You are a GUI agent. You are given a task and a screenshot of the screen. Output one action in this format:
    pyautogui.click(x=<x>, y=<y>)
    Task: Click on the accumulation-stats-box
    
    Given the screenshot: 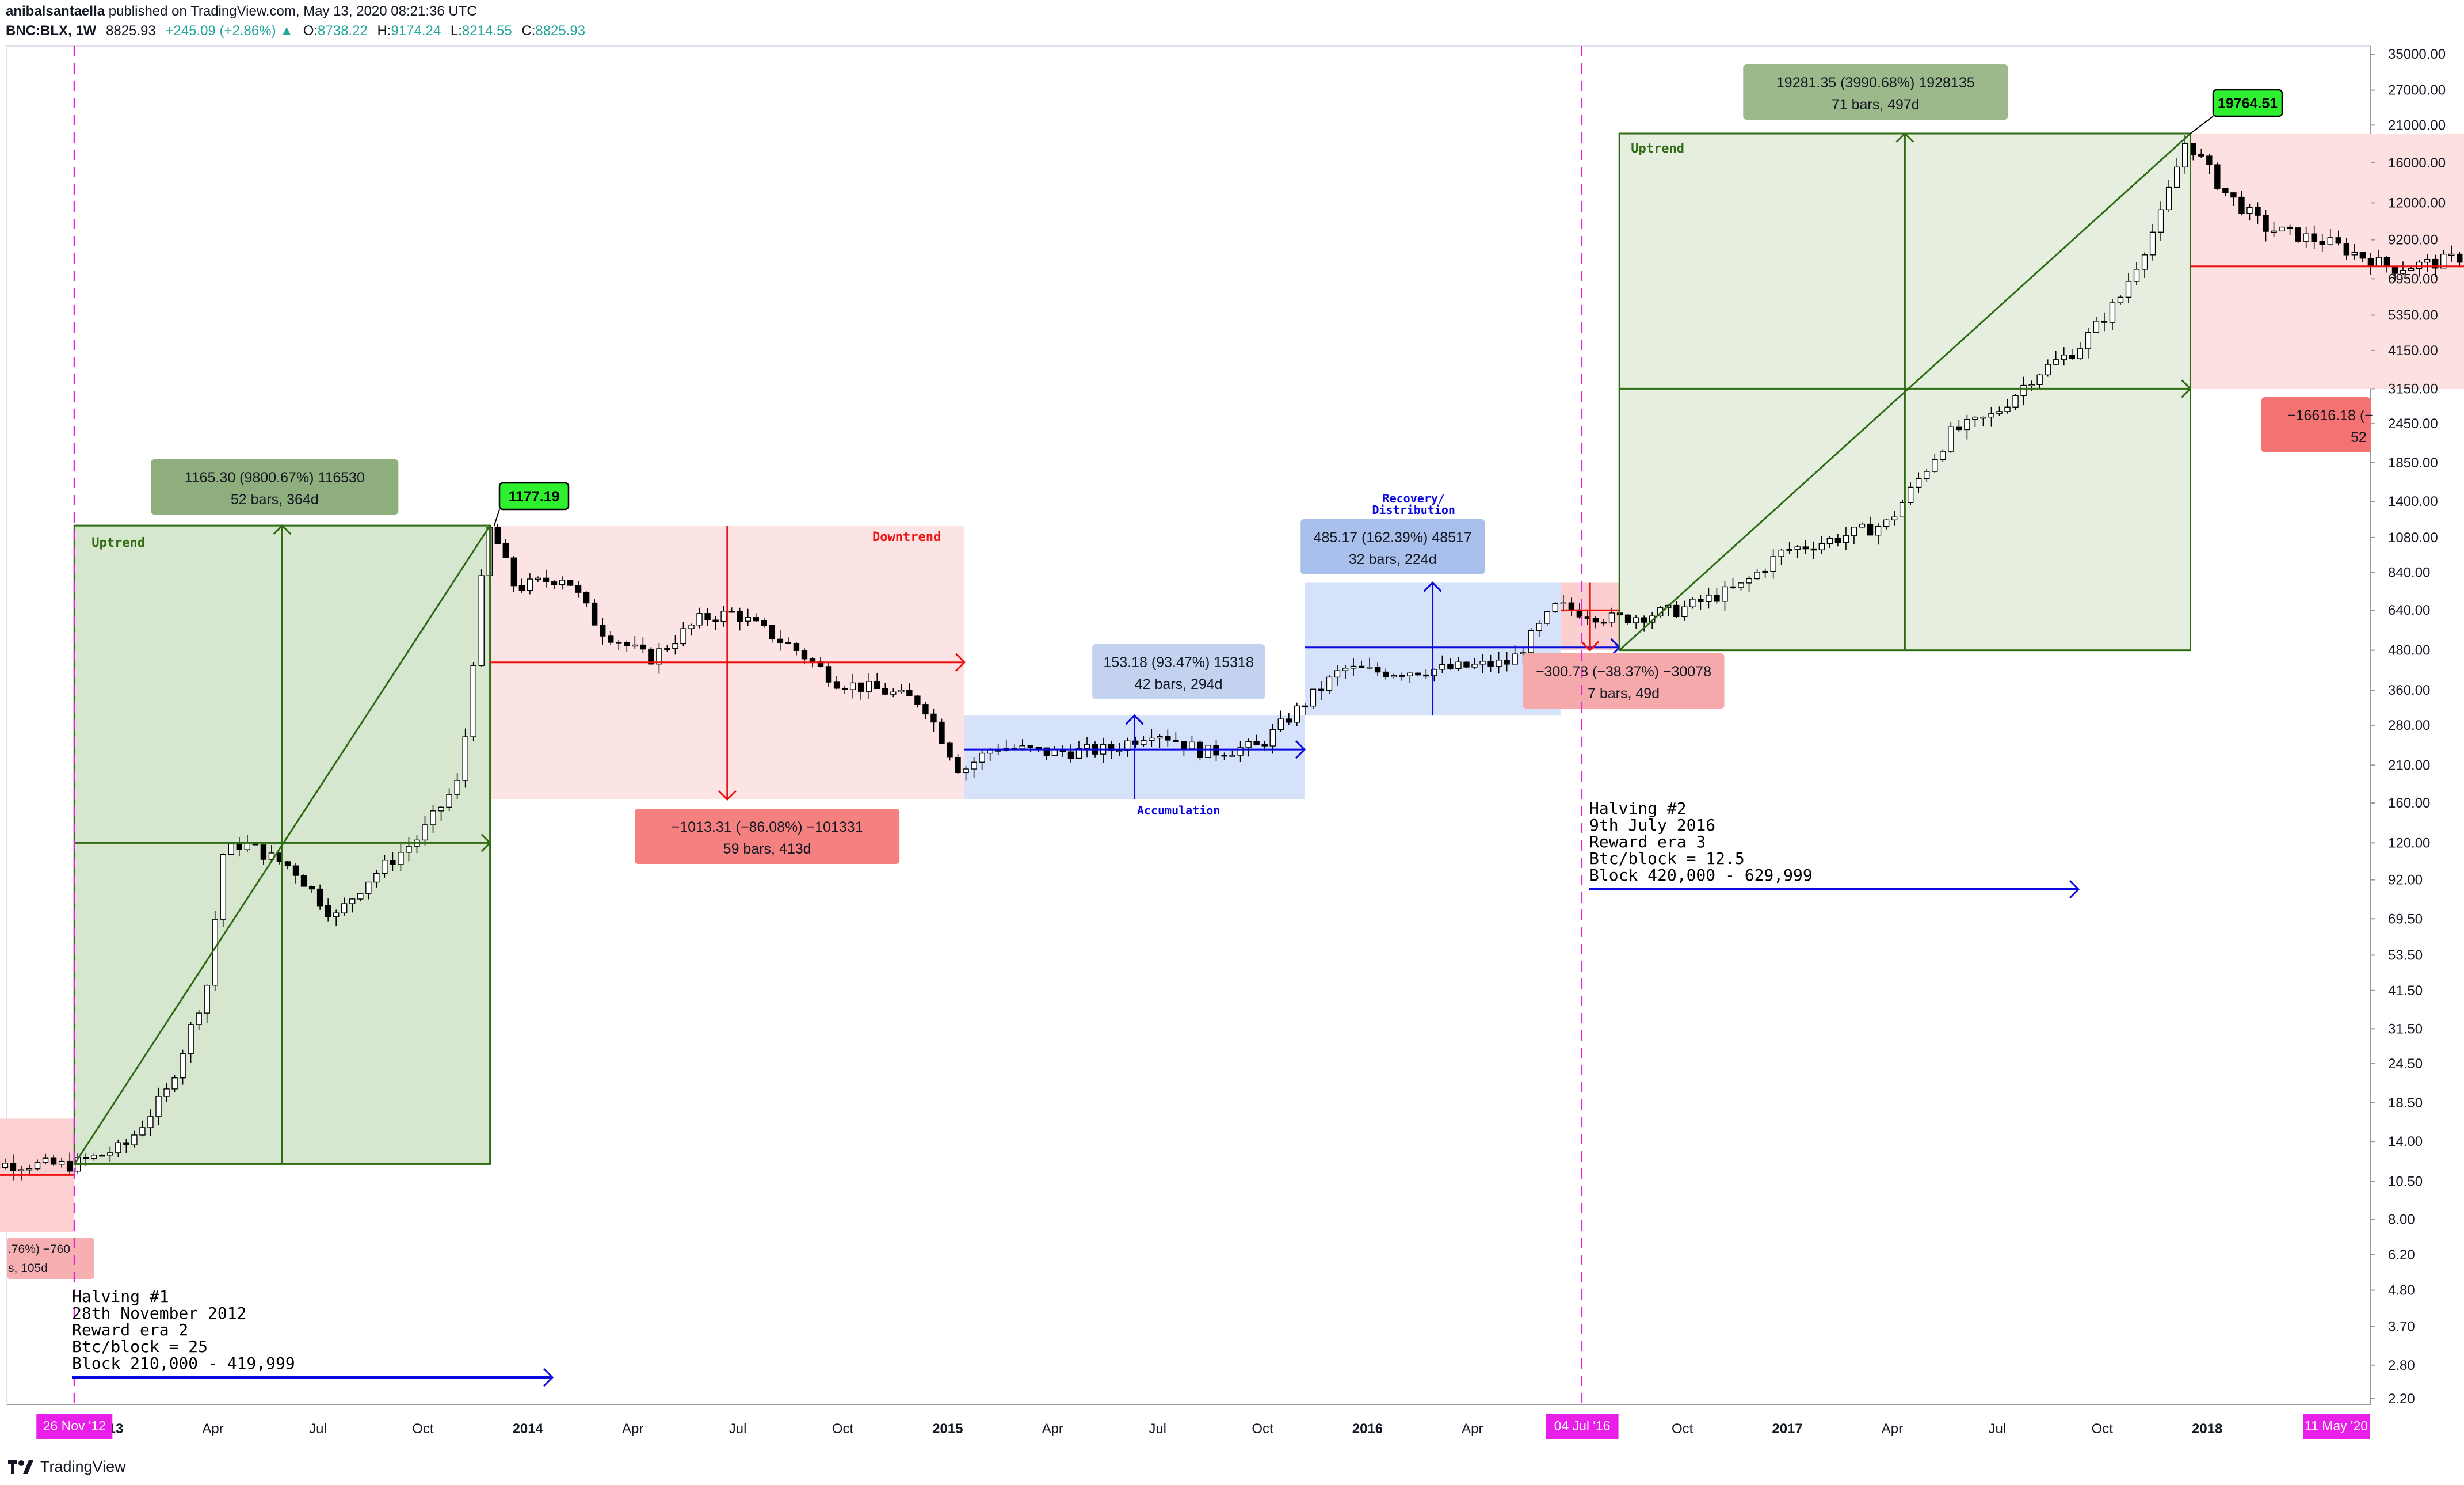 What is the action you would take?
    pyautogui.click(x=1178, y=671)
    